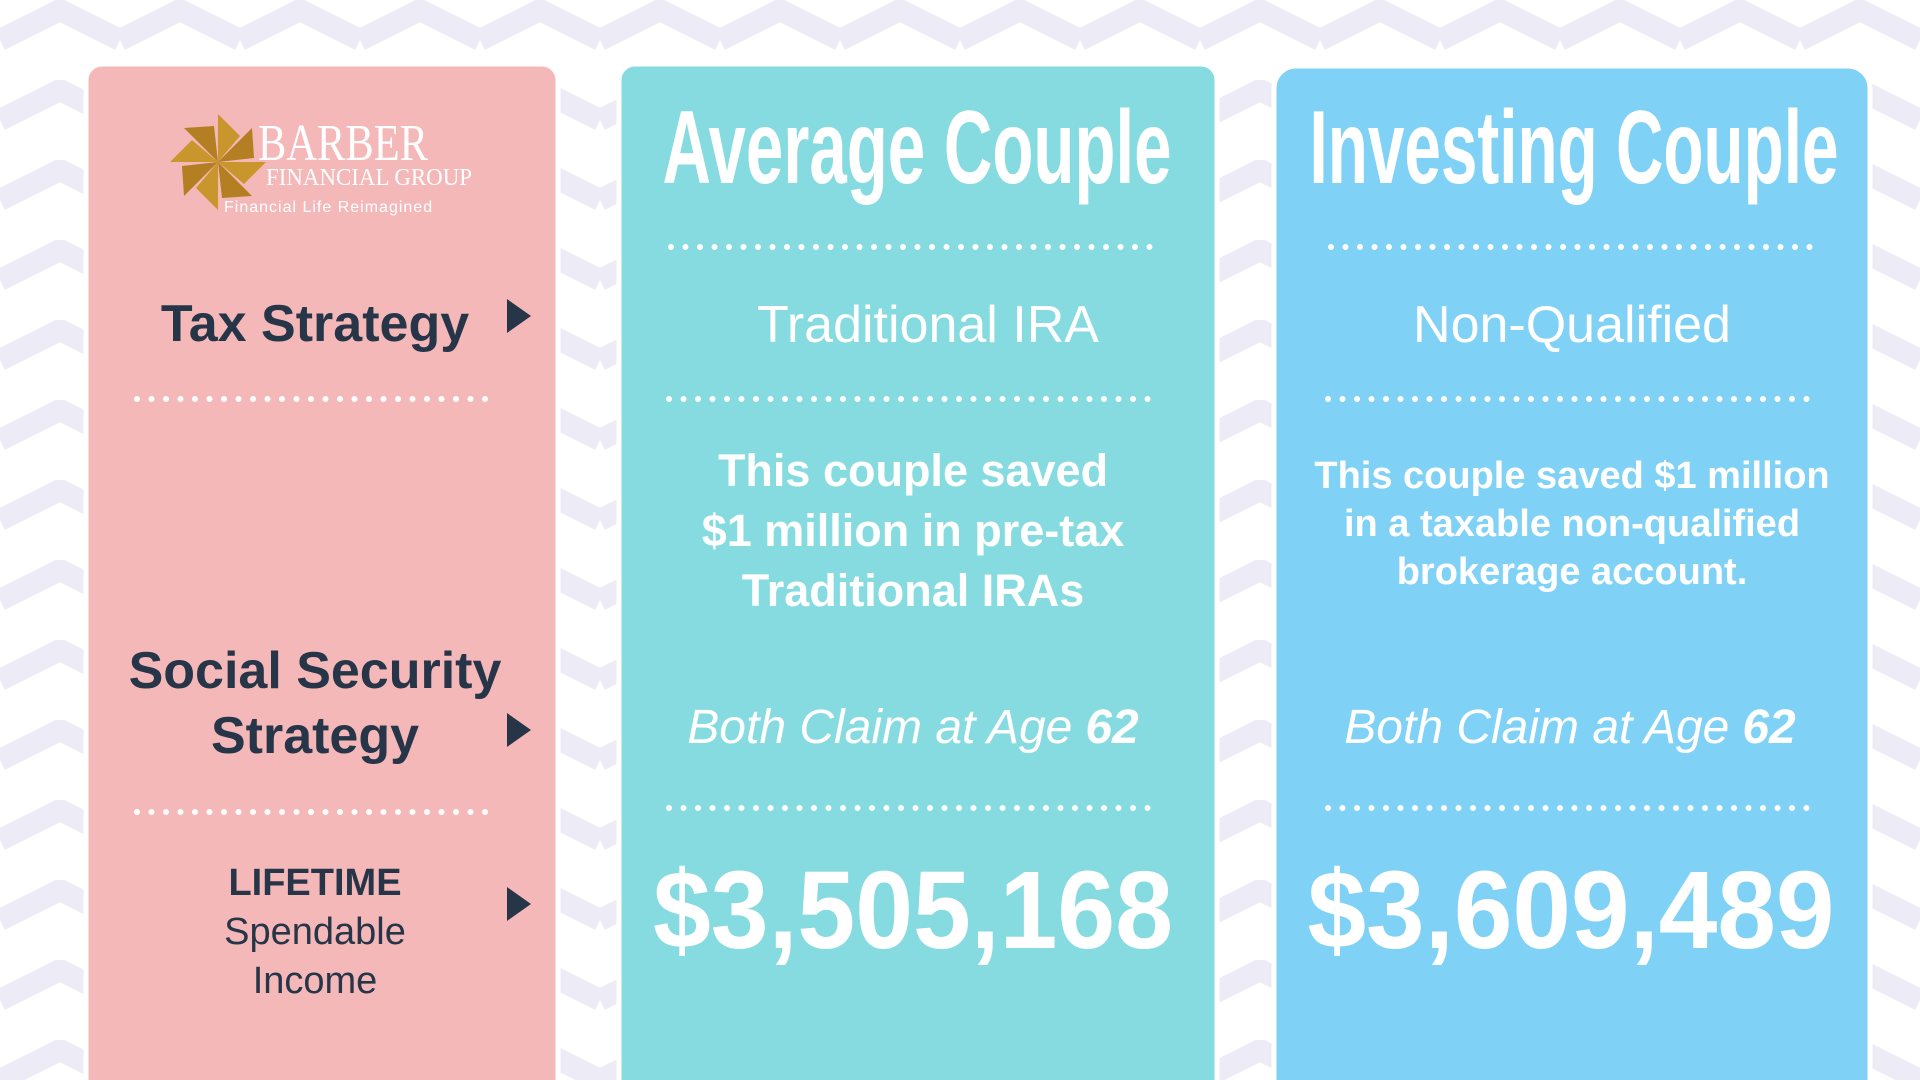 The height and width of the screenshot is (1080, 1920). What do you see at coordinates (1571, 476) in the screenshot?
I see `description-line: This couple saved $1 million` at bounding box center [1571, 476].